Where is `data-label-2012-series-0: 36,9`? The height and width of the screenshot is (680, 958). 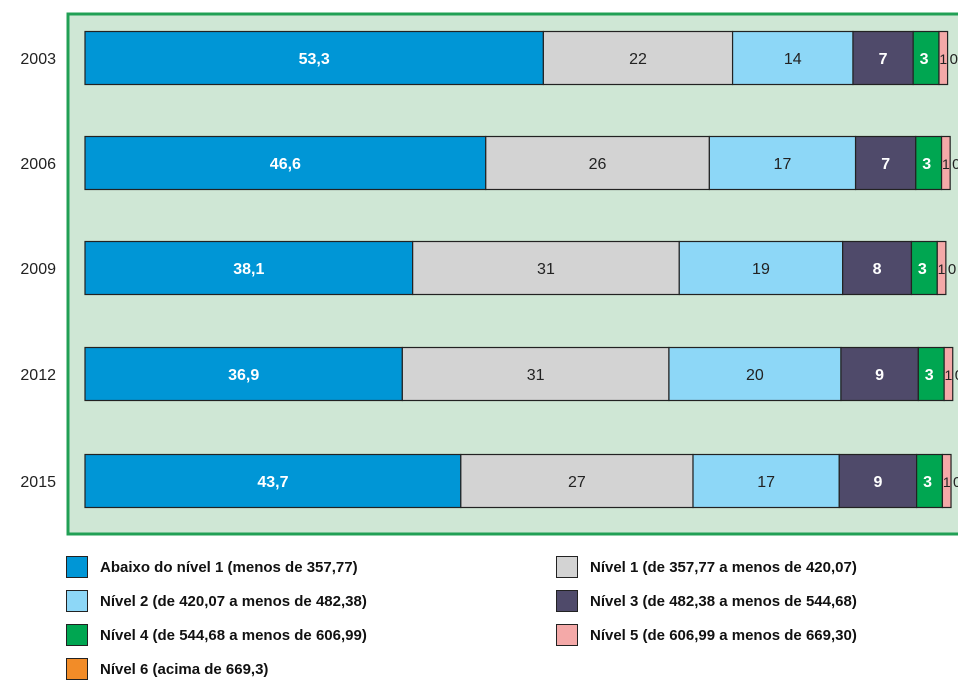
data-label-2012-series-0: 36,9 is located at coordinates (243, 375).